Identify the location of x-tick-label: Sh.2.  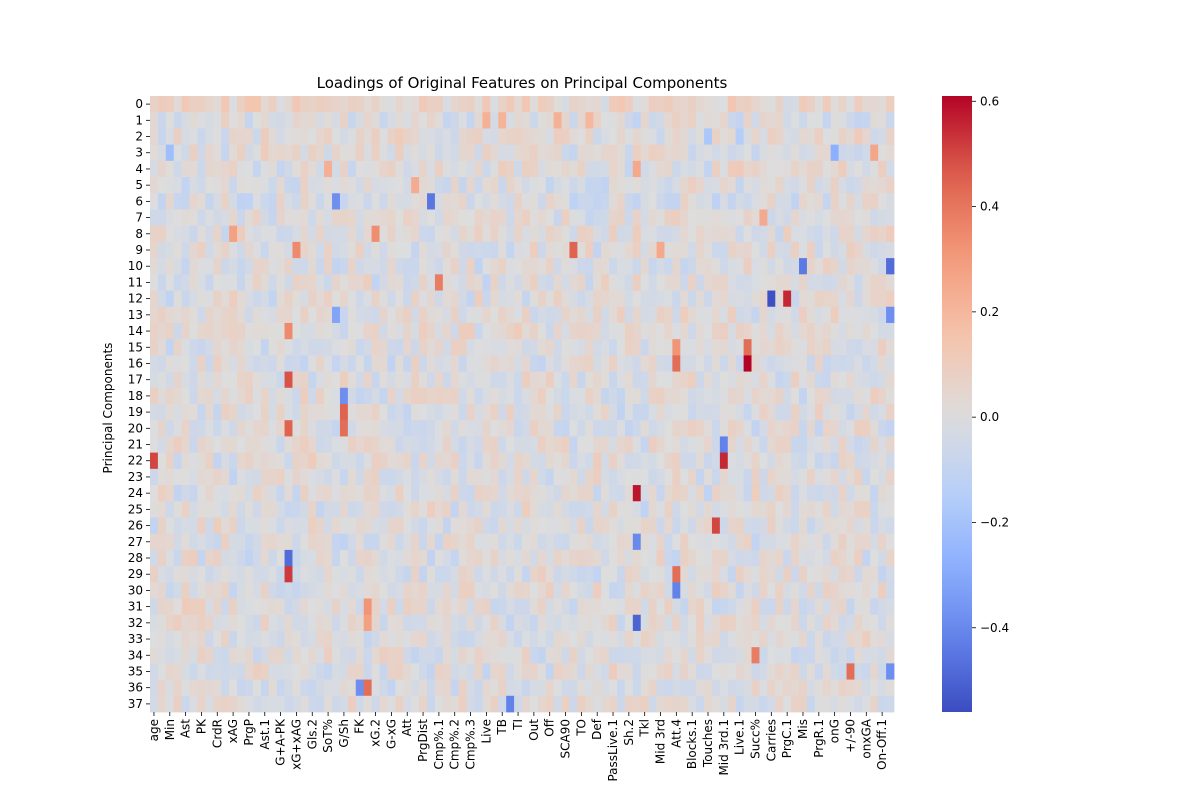
(629, 732).